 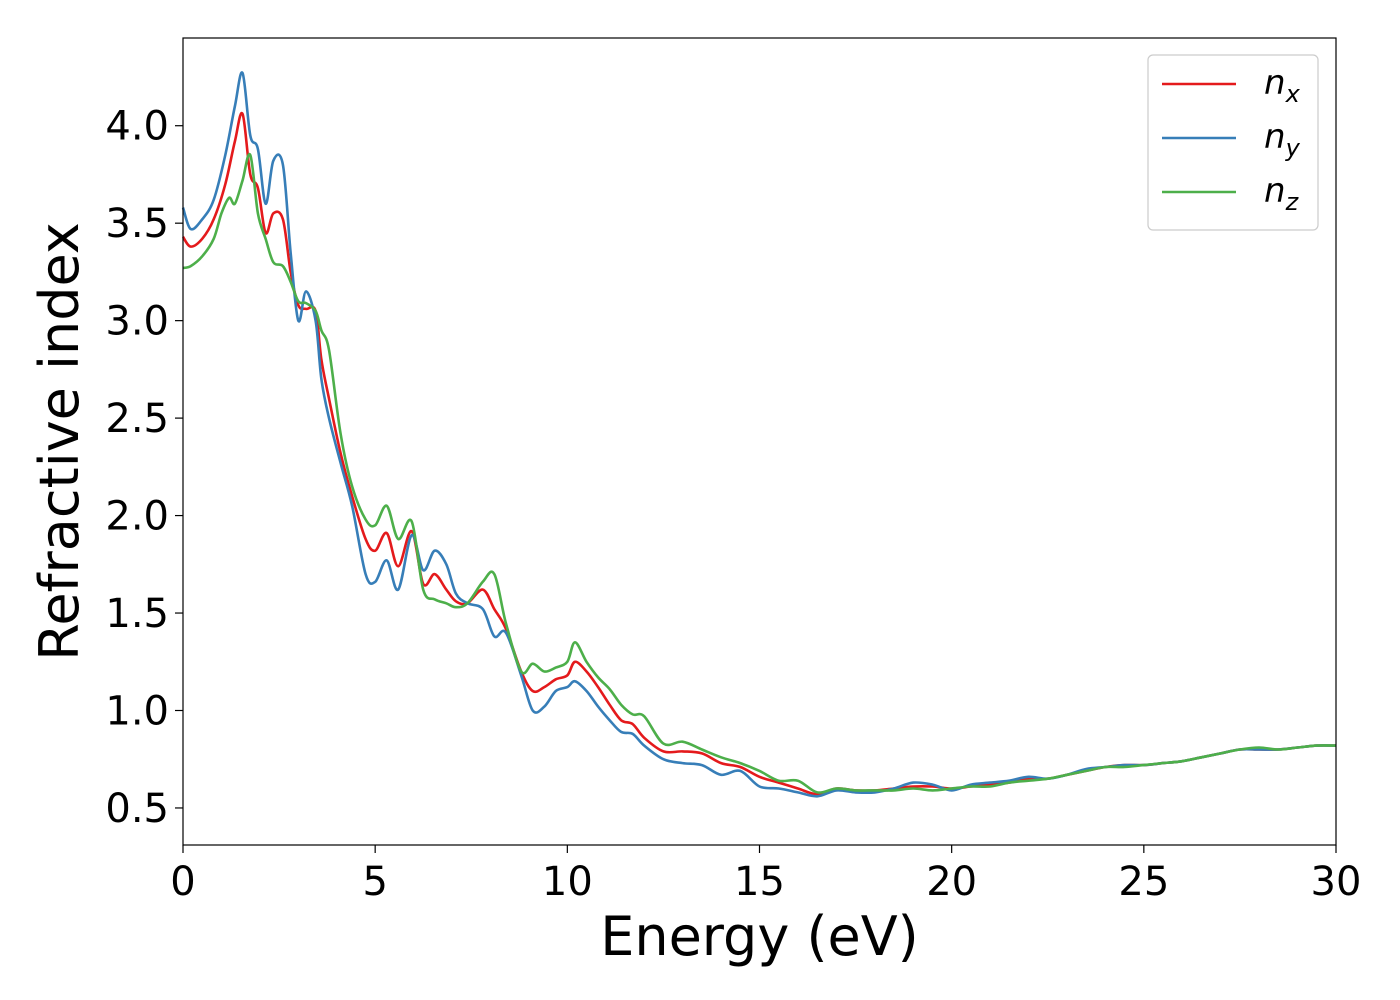 I want to click on y-tick-label: 2.0, so click(x=137, y=517).